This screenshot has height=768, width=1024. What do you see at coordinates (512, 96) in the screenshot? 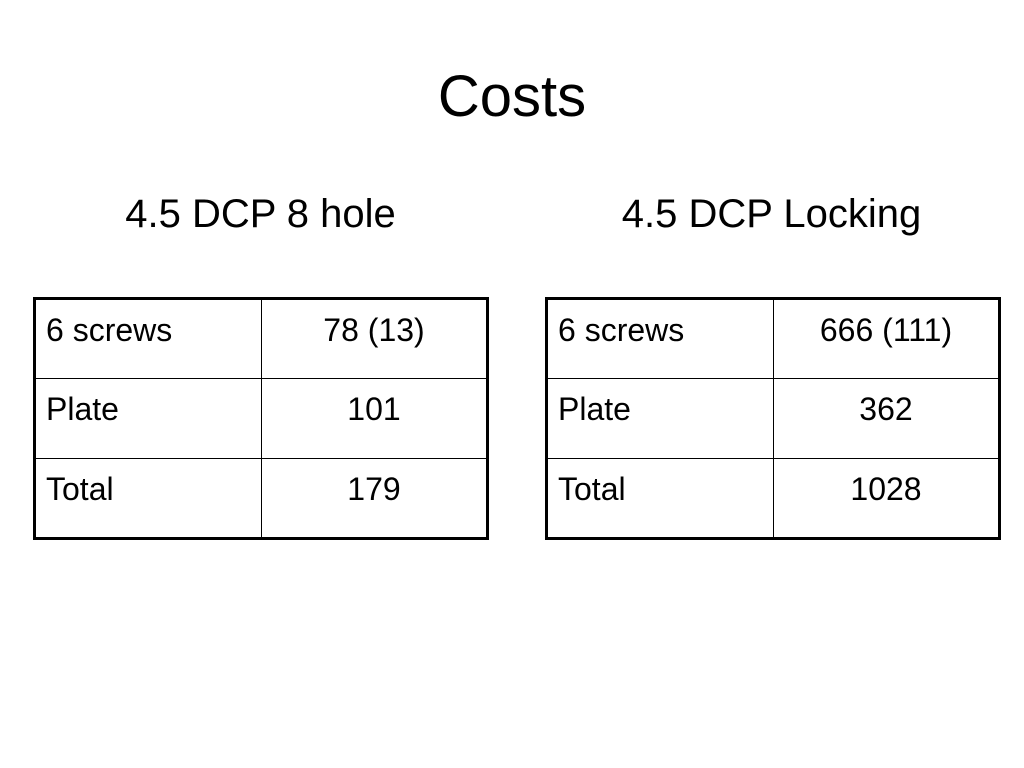
I see `slide-title: Costs` at bounding box center [512, 96].